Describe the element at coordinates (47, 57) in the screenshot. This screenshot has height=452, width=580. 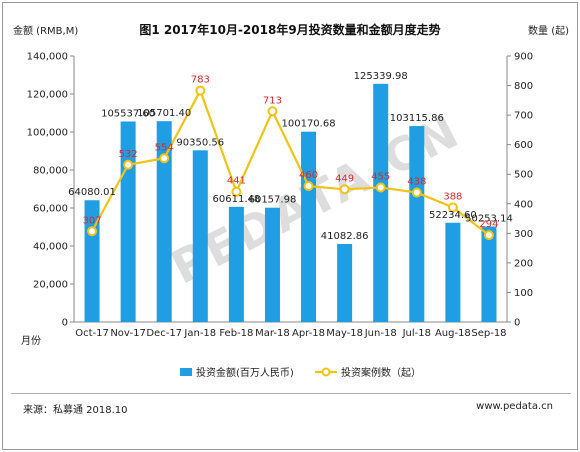
I see `y-left-tick-label: 140,000` at that location.